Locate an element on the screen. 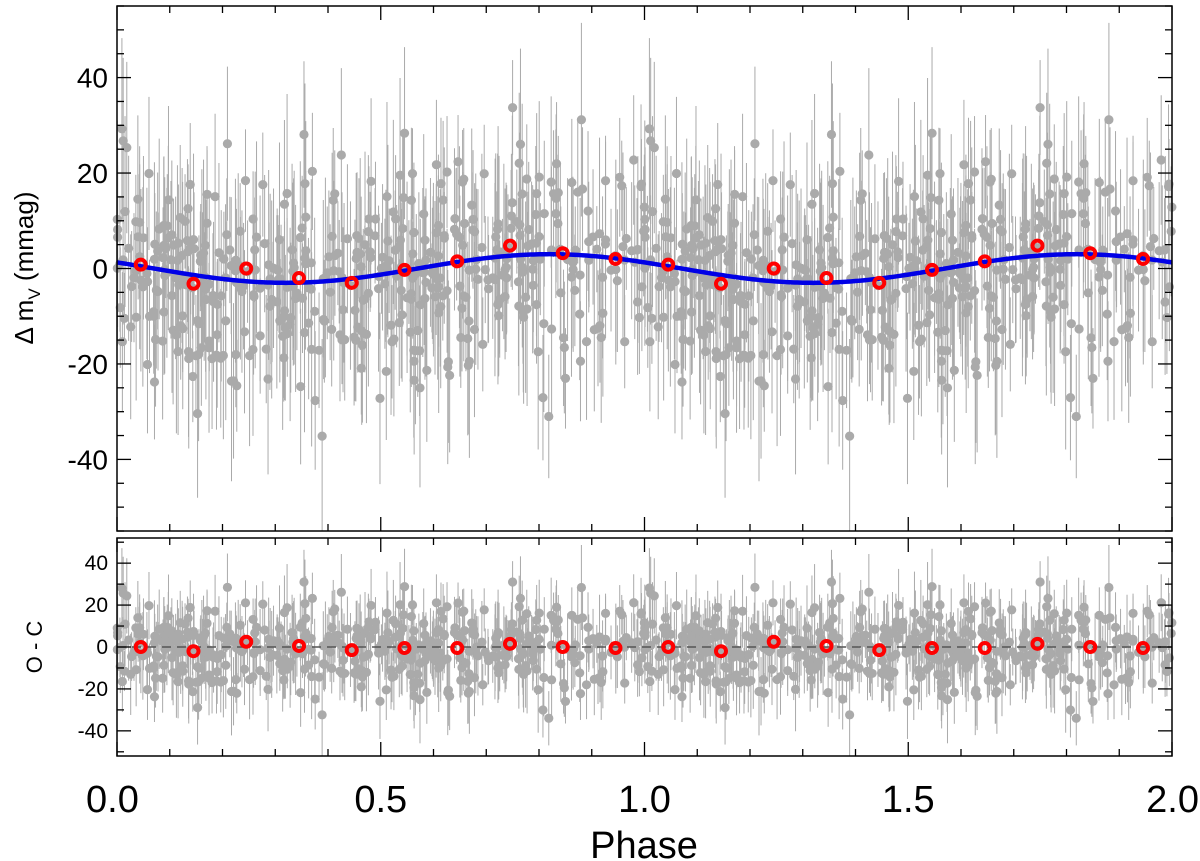 Image resolution: width=1200 pixels, height=861 pixels. bottom-y-axis-title: O - C is located at coordinates (34, 647).